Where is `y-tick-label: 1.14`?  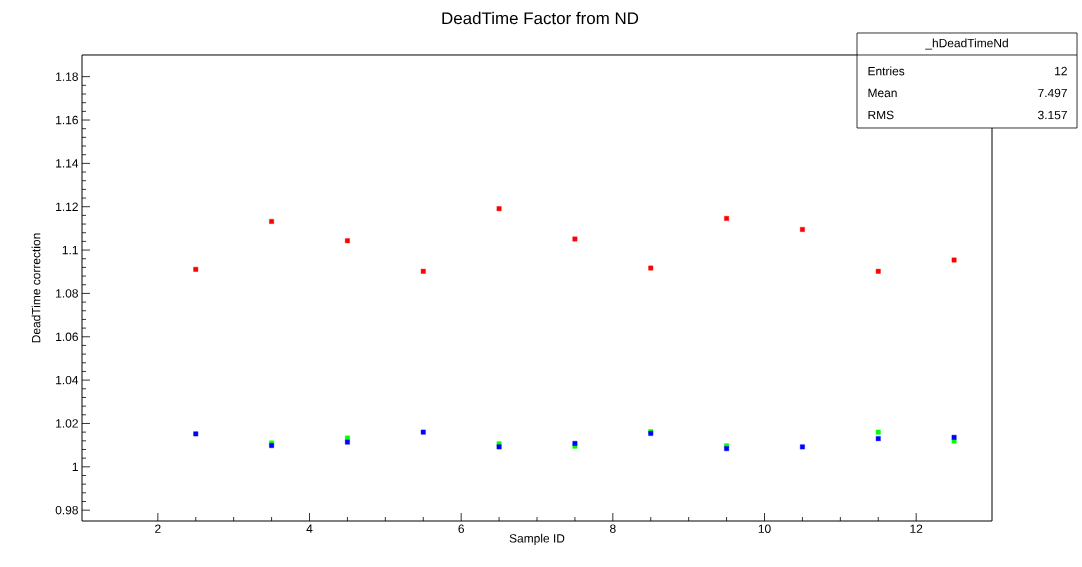 y-tick-label: 1.14 is located at coordinates (67, 163).